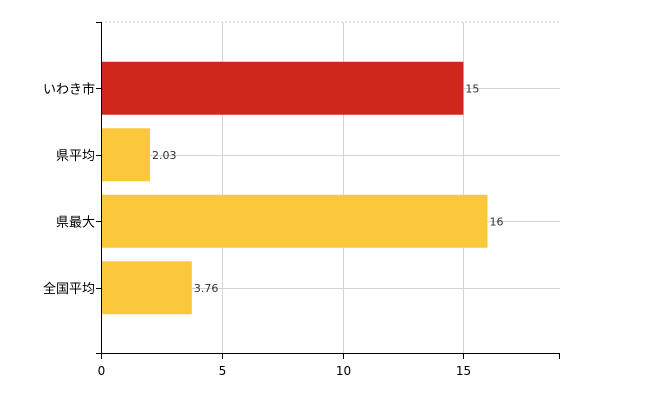 This screenshot has width=650, height=400. Describe the element at coordinates (472, 88) in the screenshot. I see `data-label: 15` at that location.